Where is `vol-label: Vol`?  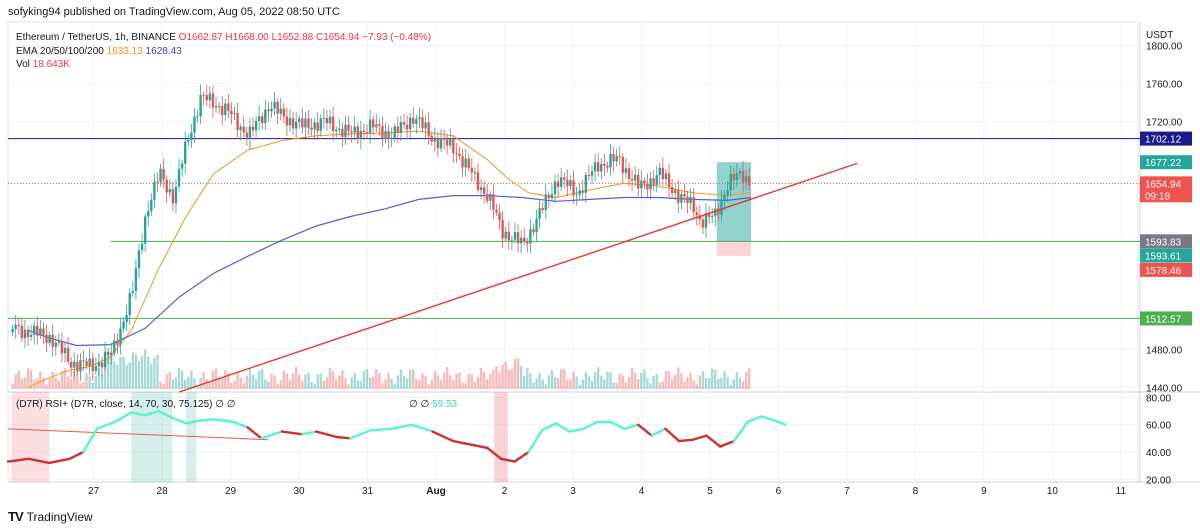 vol-label: Vol is located at coordinates (23, 64).